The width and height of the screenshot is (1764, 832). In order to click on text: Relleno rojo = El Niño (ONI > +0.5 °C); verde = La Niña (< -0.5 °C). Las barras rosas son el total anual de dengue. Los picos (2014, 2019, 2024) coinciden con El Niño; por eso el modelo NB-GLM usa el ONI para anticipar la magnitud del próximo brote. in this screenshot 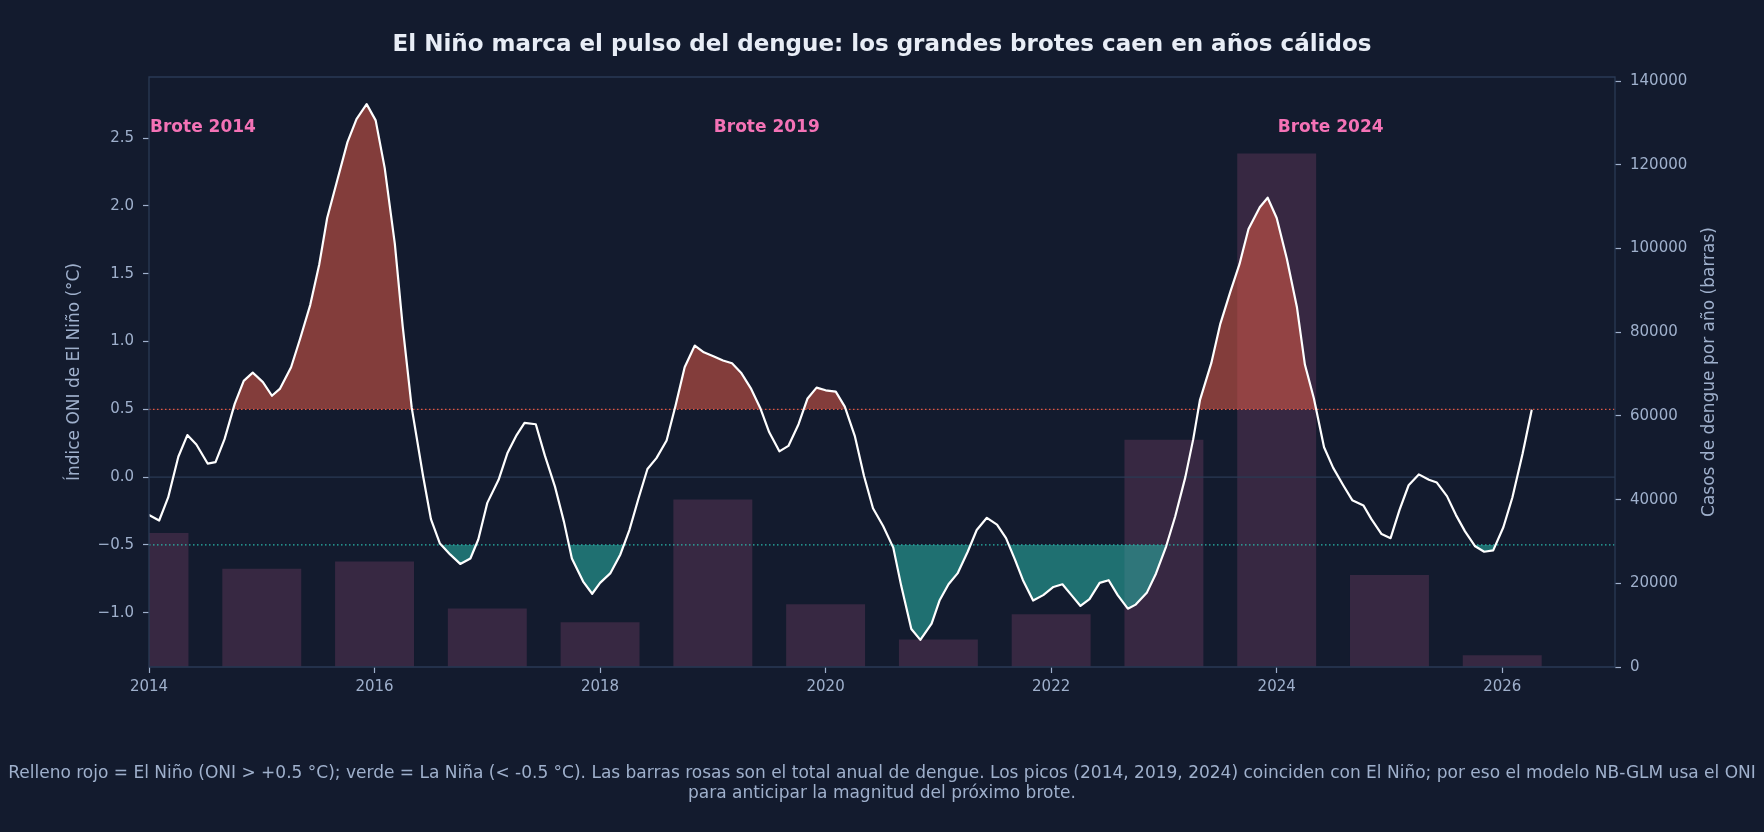, I will do `click(882, 782)`.